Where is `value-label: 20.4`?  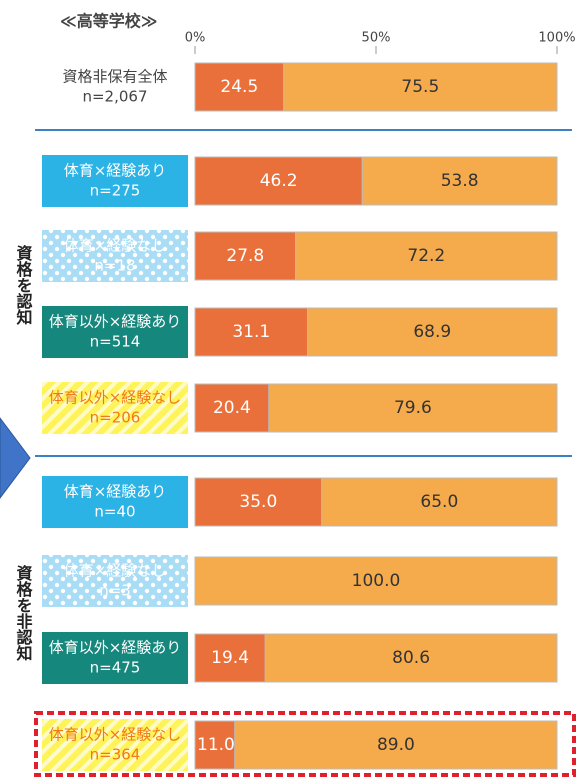 value-label: 20.4 is located at coordinates (232, 408).